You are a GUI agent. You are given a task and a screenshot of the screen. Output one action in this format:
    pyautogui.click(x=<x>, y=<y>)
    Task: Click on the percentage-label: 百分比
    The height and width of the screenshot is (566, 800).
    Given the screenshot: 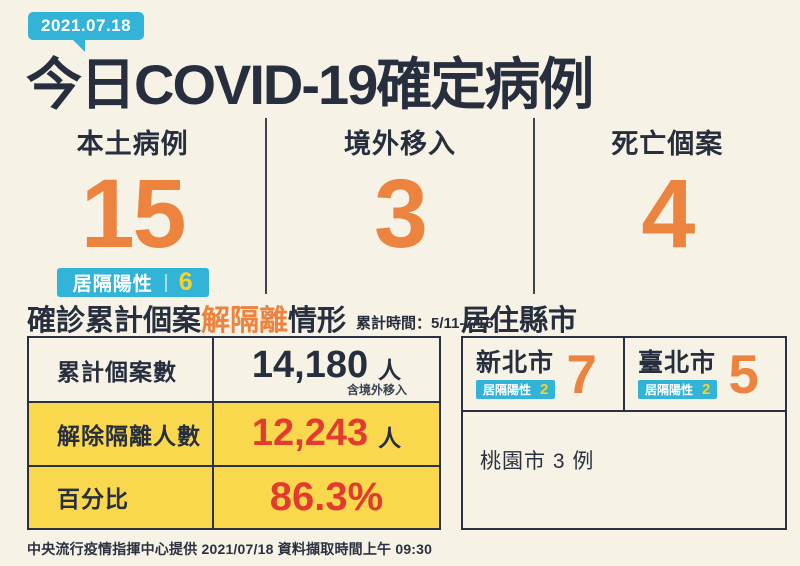 What is the action you would take?
    pyautogui.click(x=121, y=497)
    